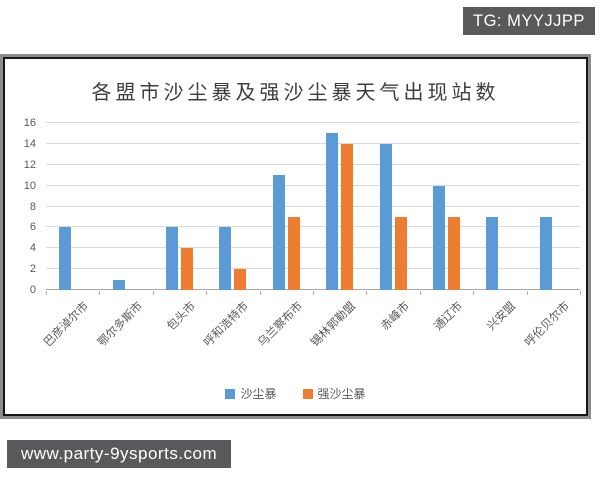 The image size is (600, 480). What do you see at coordinates (502, 317) in the screenshot?
I see `x-axis-label: 兴安盟` at bounding box center [502, 317].